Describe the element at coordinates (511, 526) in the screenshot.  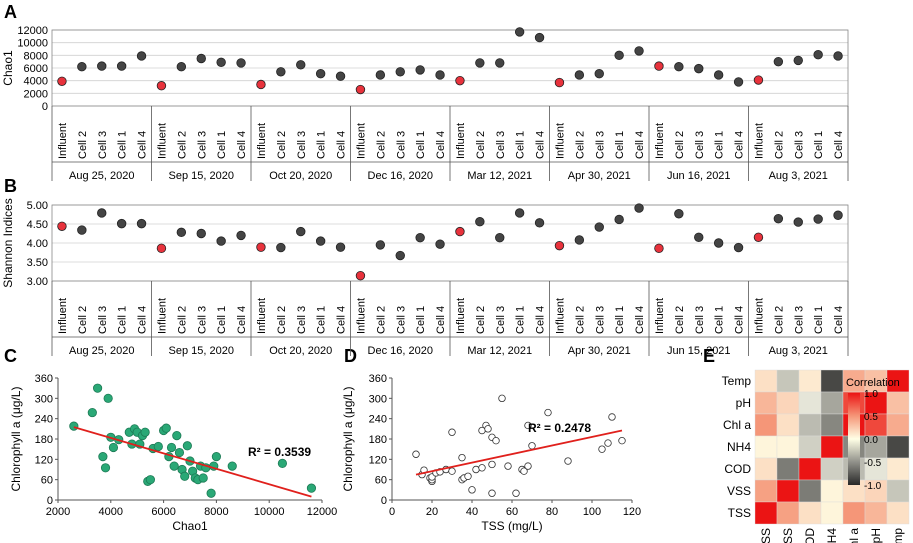
I see `x-axis-label: TSS (mg/L)` at that location.